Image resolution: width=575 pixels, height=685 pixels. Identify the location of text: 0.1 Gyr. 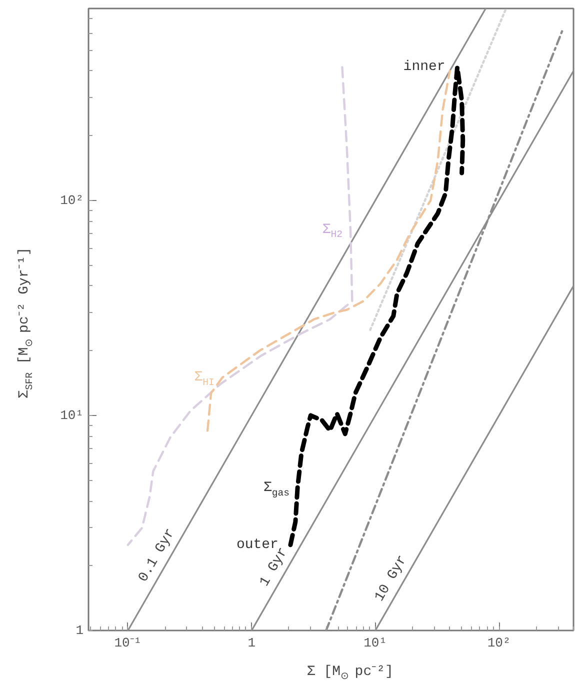
(157, 555).